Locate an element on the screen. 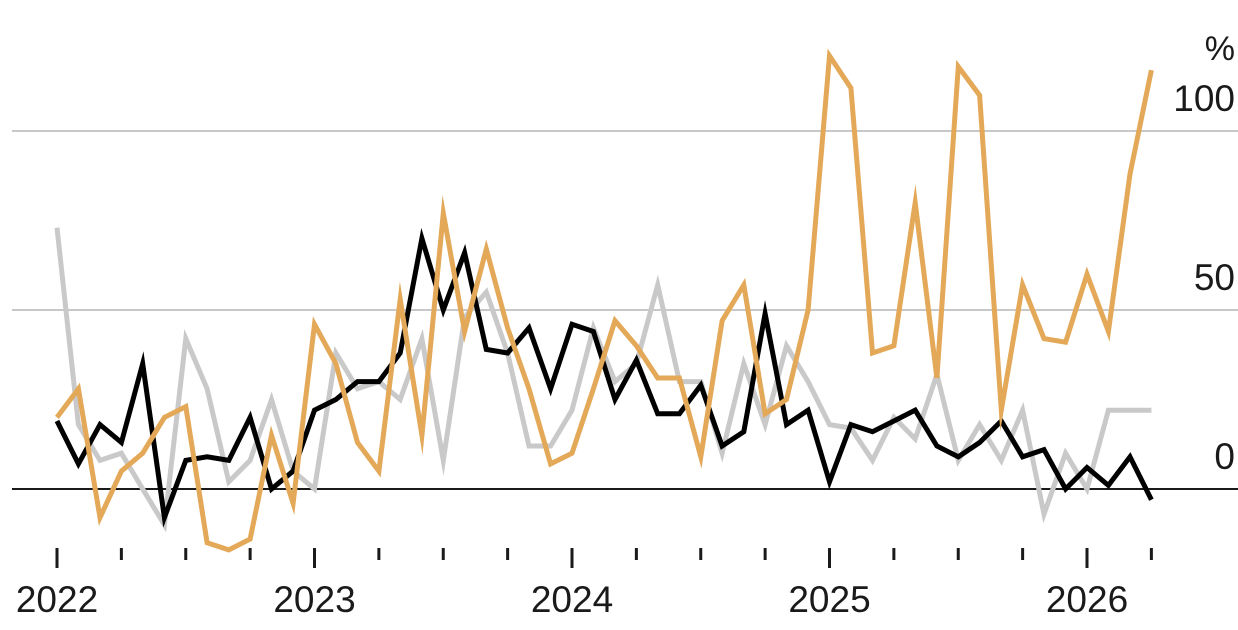  y-unit-label: % is located at coordinates (1220, 49).